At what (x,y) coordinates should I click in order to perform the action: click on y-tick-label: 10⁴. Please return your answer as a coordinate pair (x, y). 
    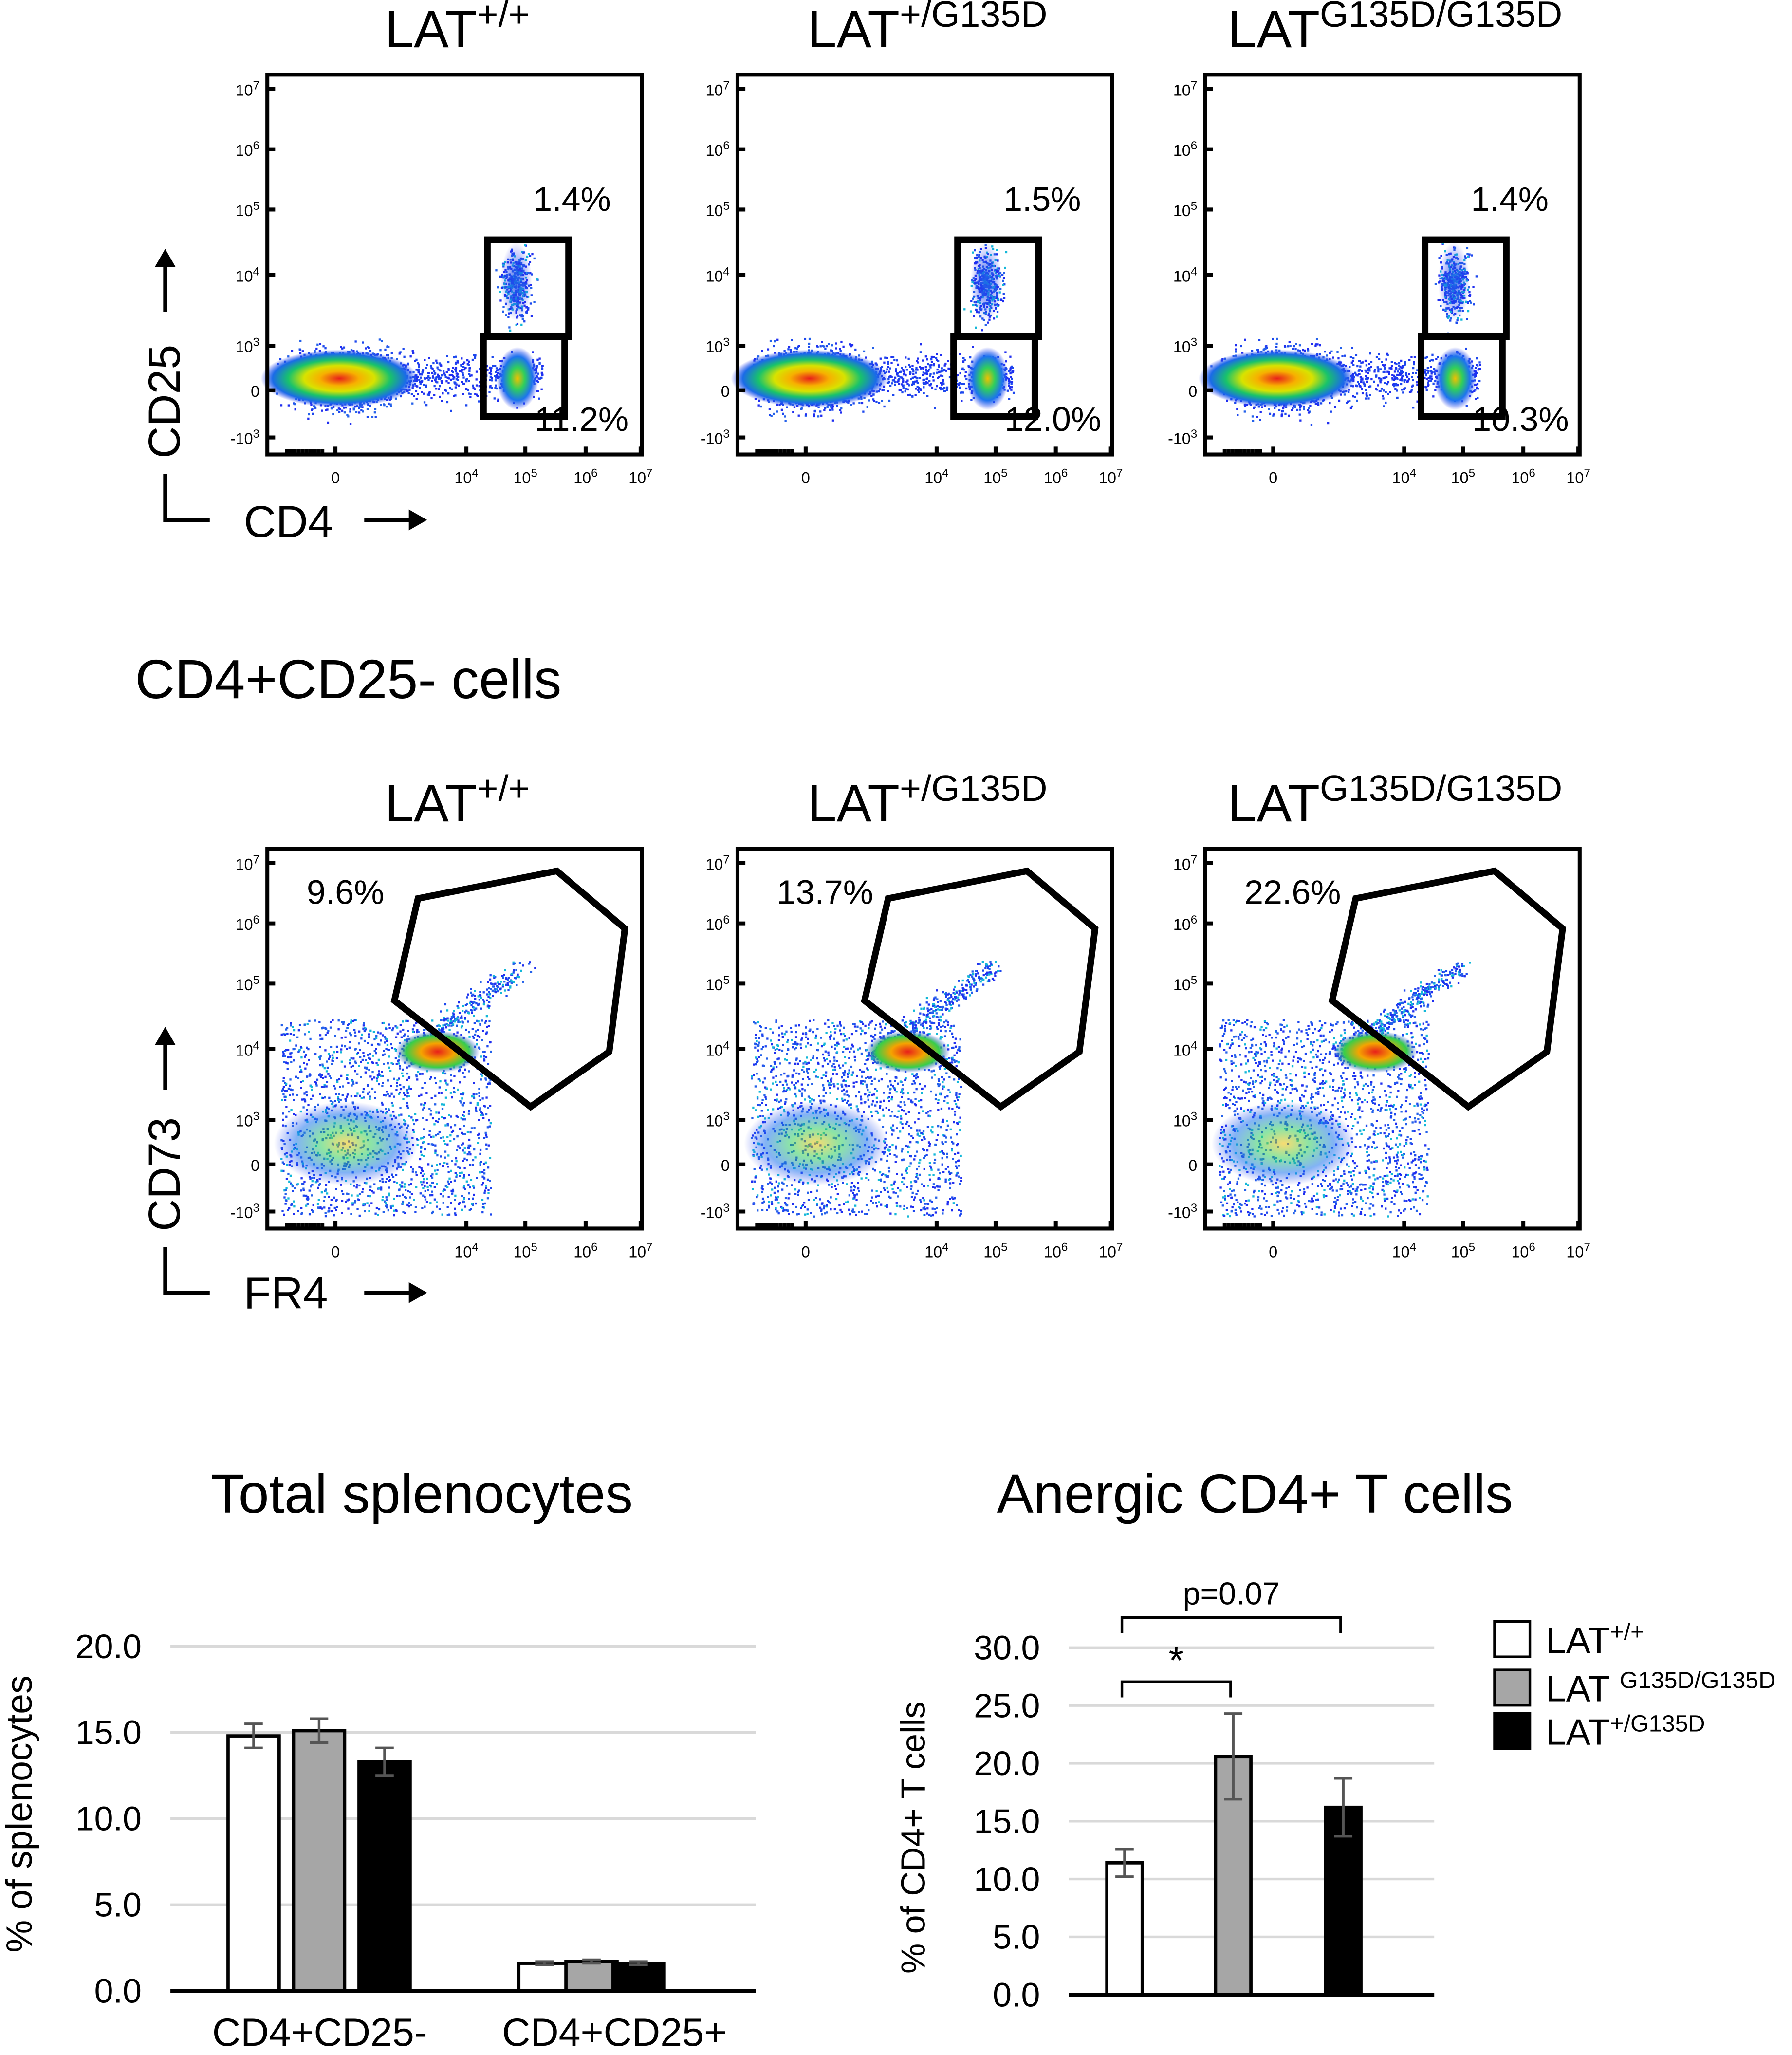
    Looking at the image, I should click on (717, 275).